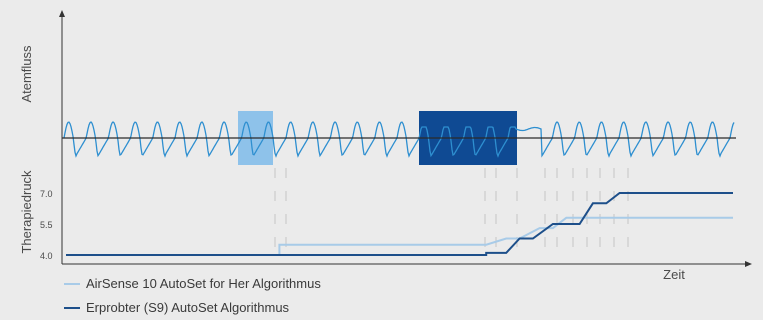 The width and height of the screenshot is (763, 320). What do you see at coordinates (26, 74) in the screenshot?
I see `flow-axis-label: Atemfluss` at bounding box center [26, 74].